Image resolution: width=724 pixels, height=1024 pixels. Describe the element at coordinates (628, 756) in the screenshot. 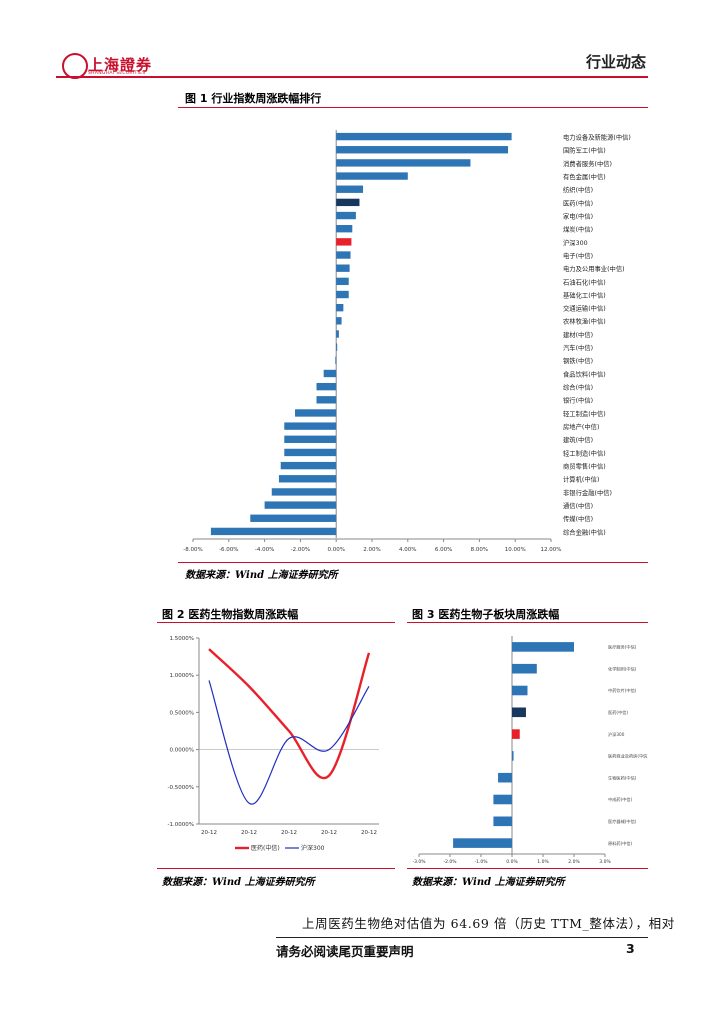

I see `figure3-category-label: 医药商业及药房(中信)` at that location.